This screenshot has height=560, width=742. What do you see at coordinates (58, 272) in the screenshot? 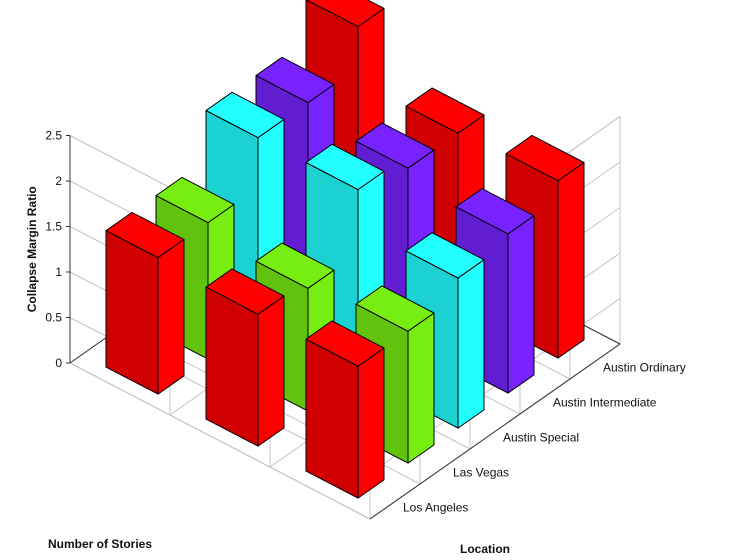
I see `z-tick-label: 1` at bounding box center [58, 272].